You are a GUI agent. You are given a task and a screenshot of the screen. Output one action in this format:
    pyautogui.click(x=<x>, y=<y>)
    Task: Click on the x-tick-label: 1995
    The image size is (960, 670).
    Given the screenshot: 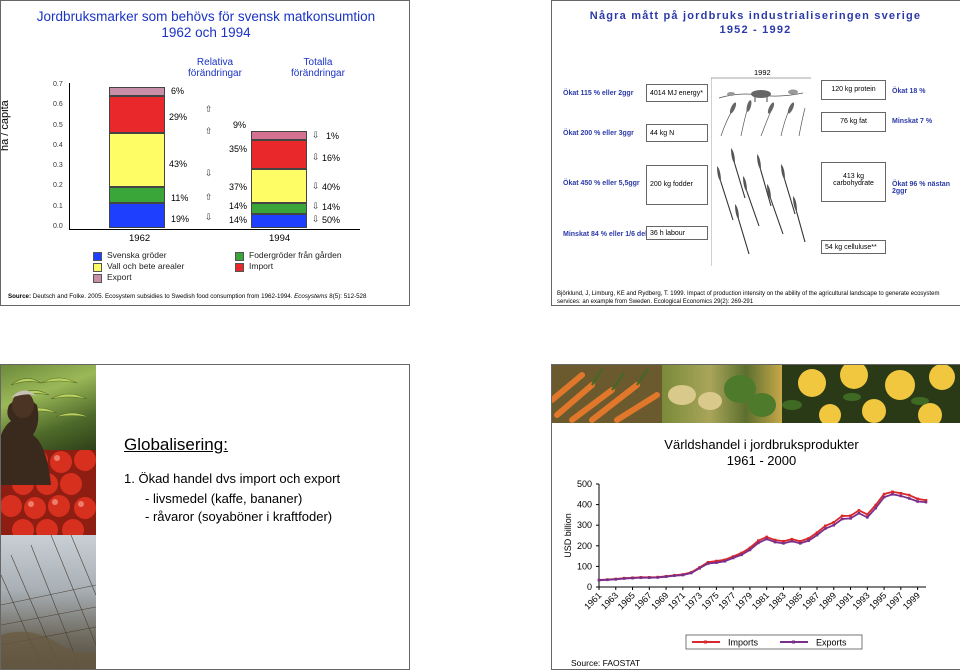 What is the action you would take?
    pyautogui.click(x=877, y=600)
    